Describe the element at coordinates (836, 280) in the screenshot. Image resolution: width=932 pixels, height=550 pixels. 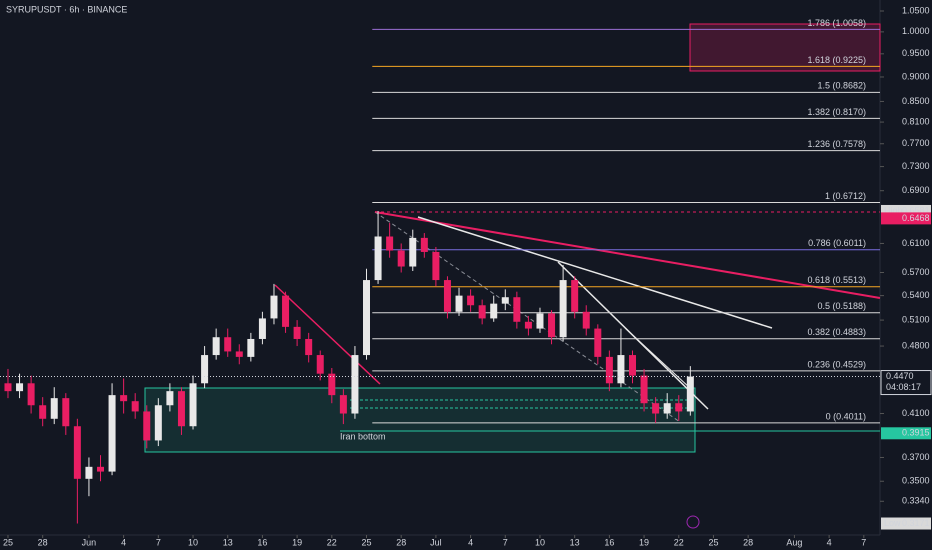
I see `fib-label: 0.618 (0.5513)` at that location.